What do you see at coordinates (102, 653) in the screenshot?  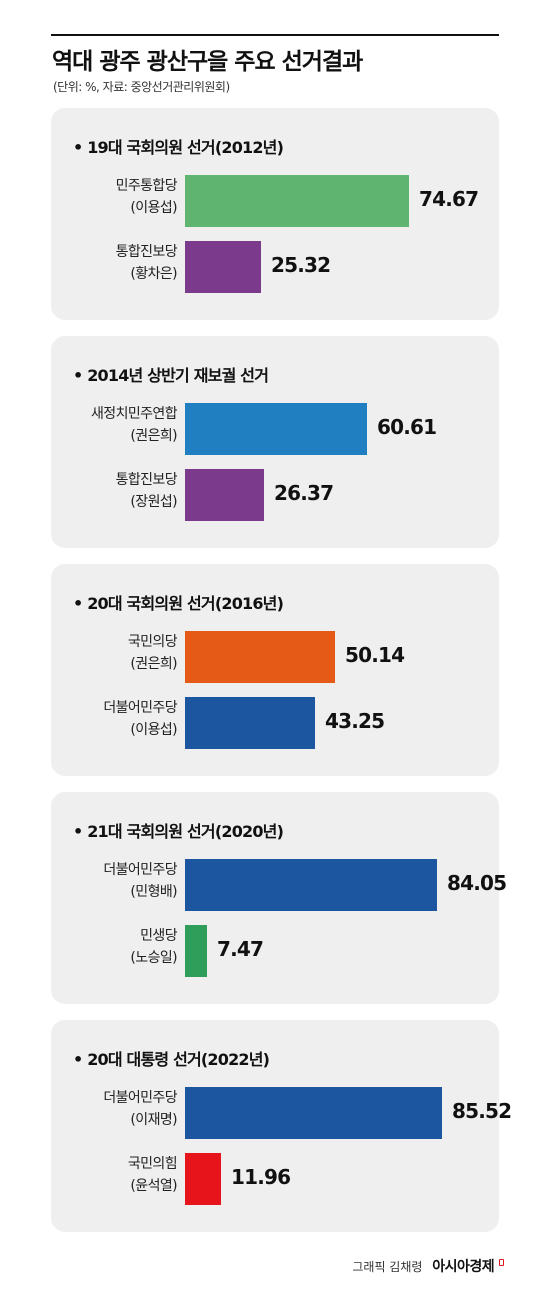 I see `category-label: 국민의당 (권은희)` at bounding box center [102, 653].